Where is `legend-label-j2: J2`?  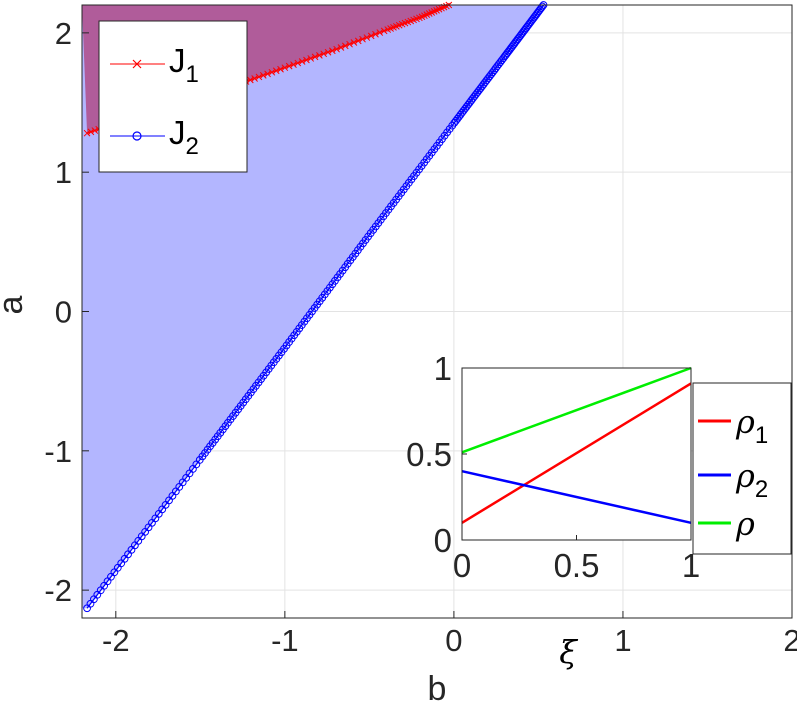 legend-label-j2: J2 is located at coordinates (184, 137).